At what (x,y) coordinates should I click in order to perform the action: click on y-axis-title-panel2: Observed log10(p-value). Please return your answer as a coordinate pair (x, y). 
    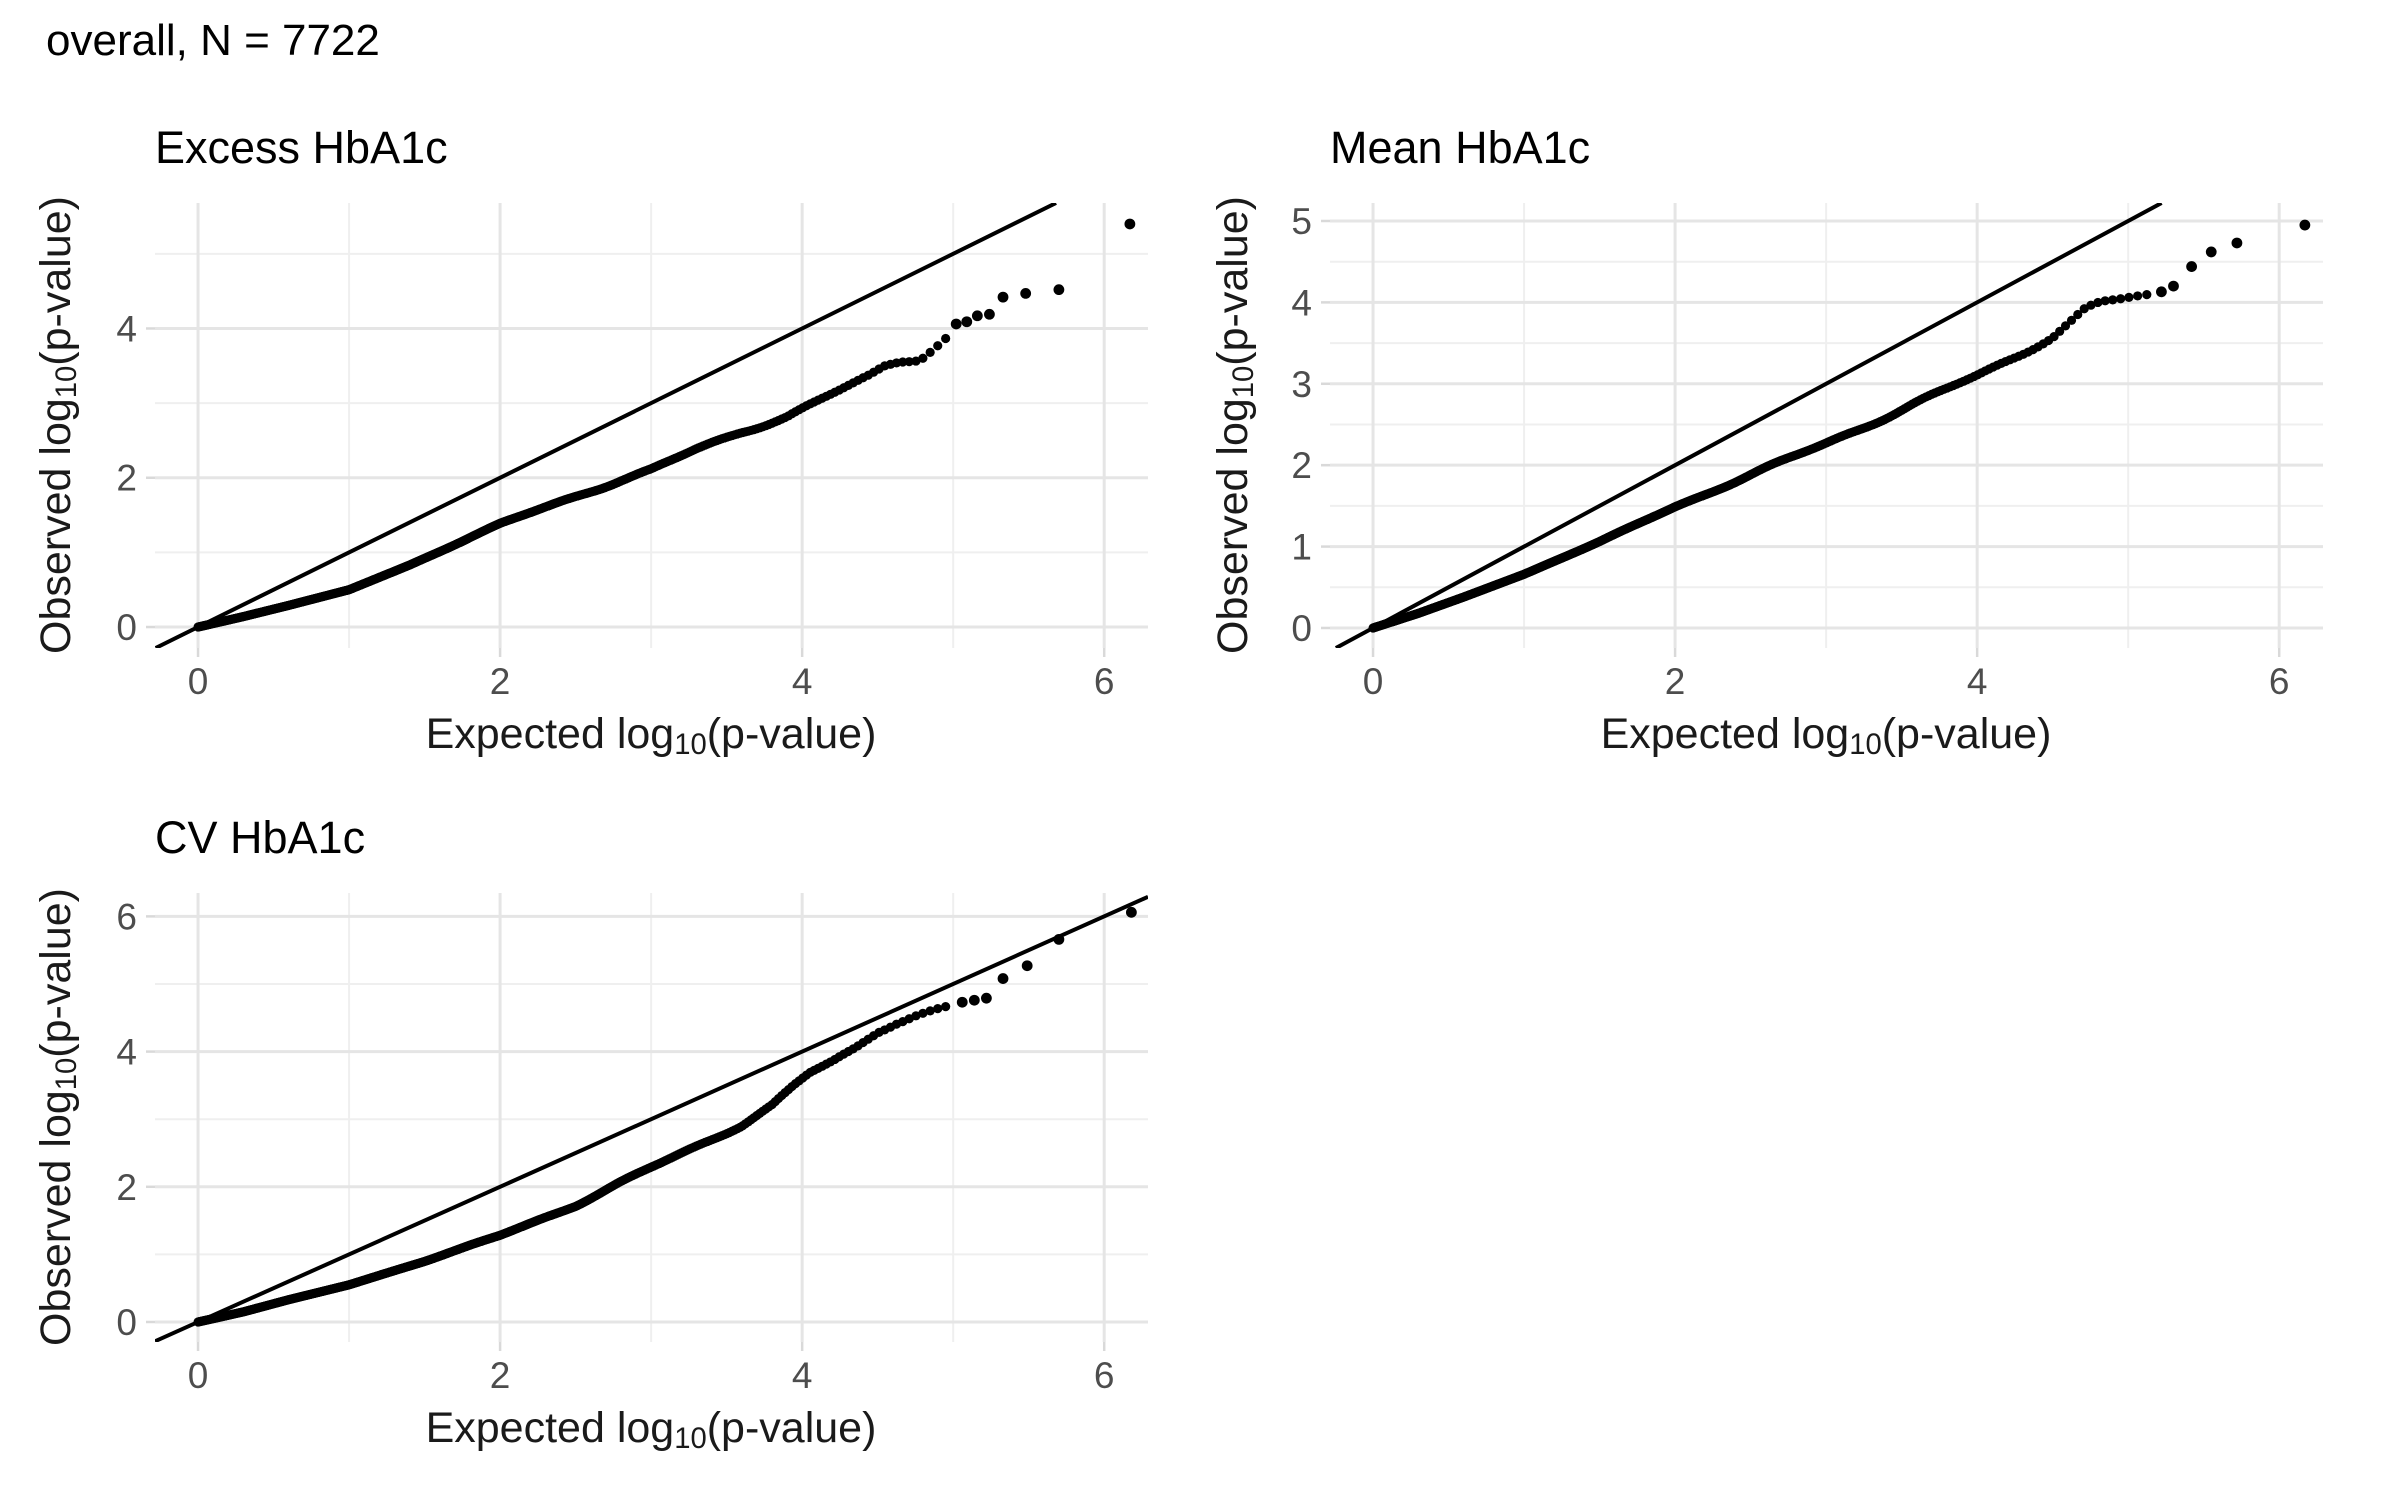
    Looking at the image, I should click on (1235, 425).